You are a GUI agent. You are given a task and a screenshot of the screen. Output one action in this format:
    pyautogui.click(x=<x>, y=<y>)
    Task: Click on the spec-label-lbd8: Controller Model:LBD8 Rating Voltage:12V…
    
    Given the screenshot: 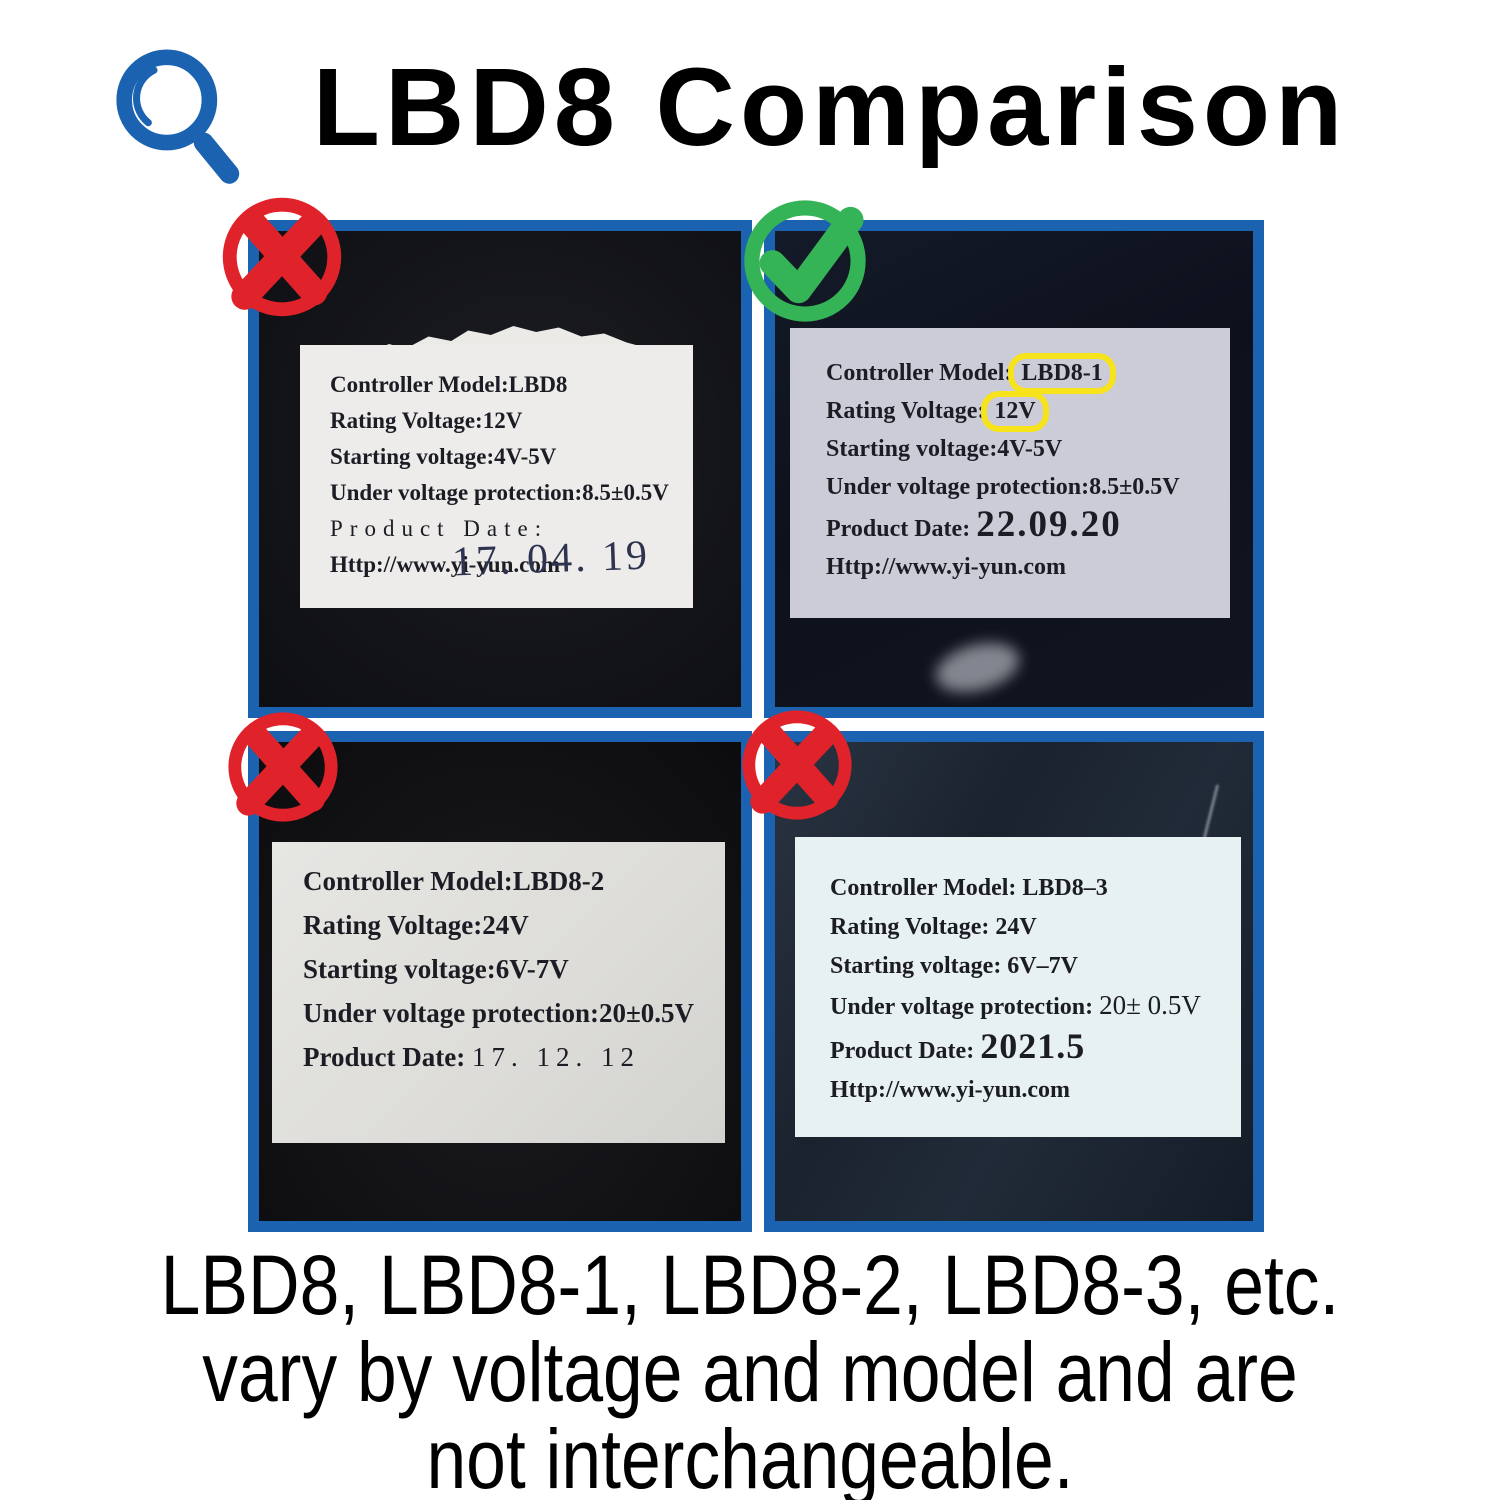 What is the action you would take?
    pyautogui.click(x=496, y=476)
    